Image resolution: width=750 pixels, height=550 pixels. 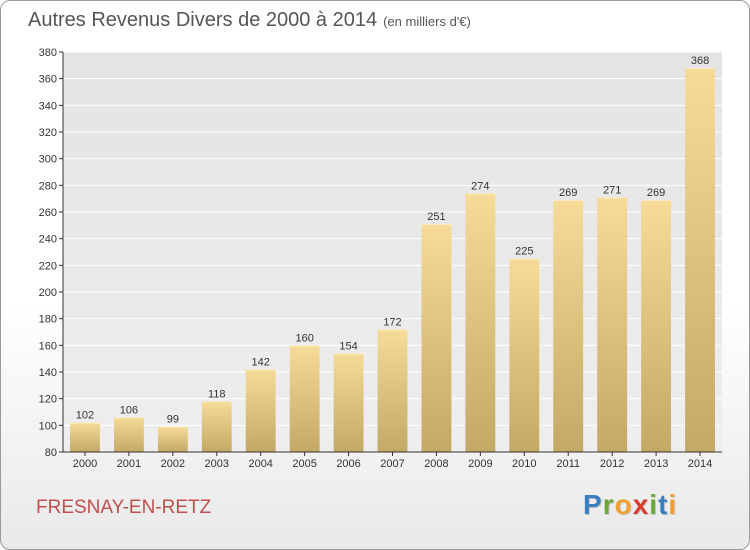 What do you see at coordinates (612, 190) in the screenshot?
I see `bar-value-label: 271` at bounding box center [612, 190].